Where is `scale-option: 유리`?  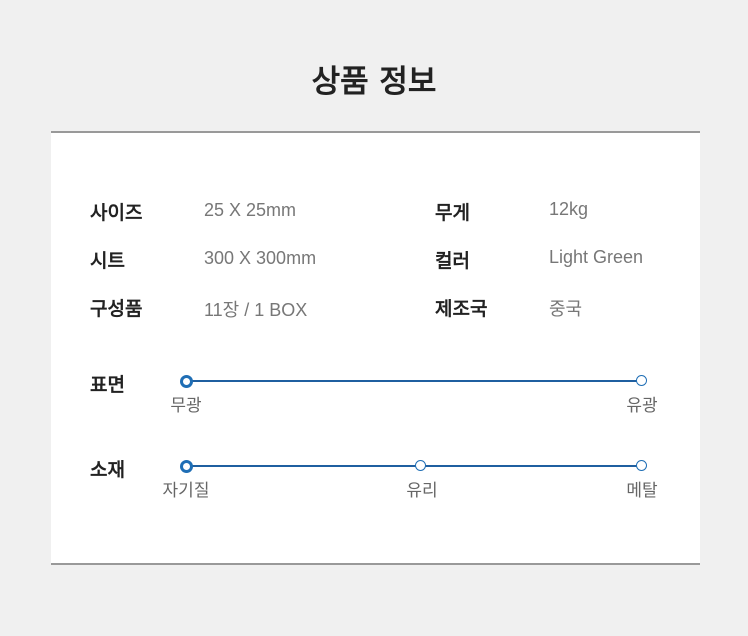 scale-option: 유리 is located at coordinates (422, 491).